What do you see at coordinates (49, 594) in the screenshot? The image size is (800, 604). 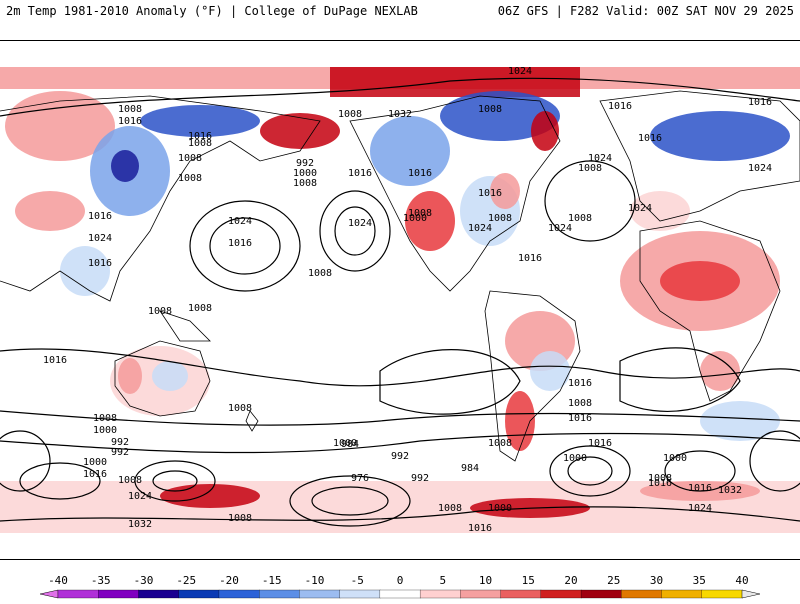 I see `colorbar-min-arrow` at bounding box center [49, 594].